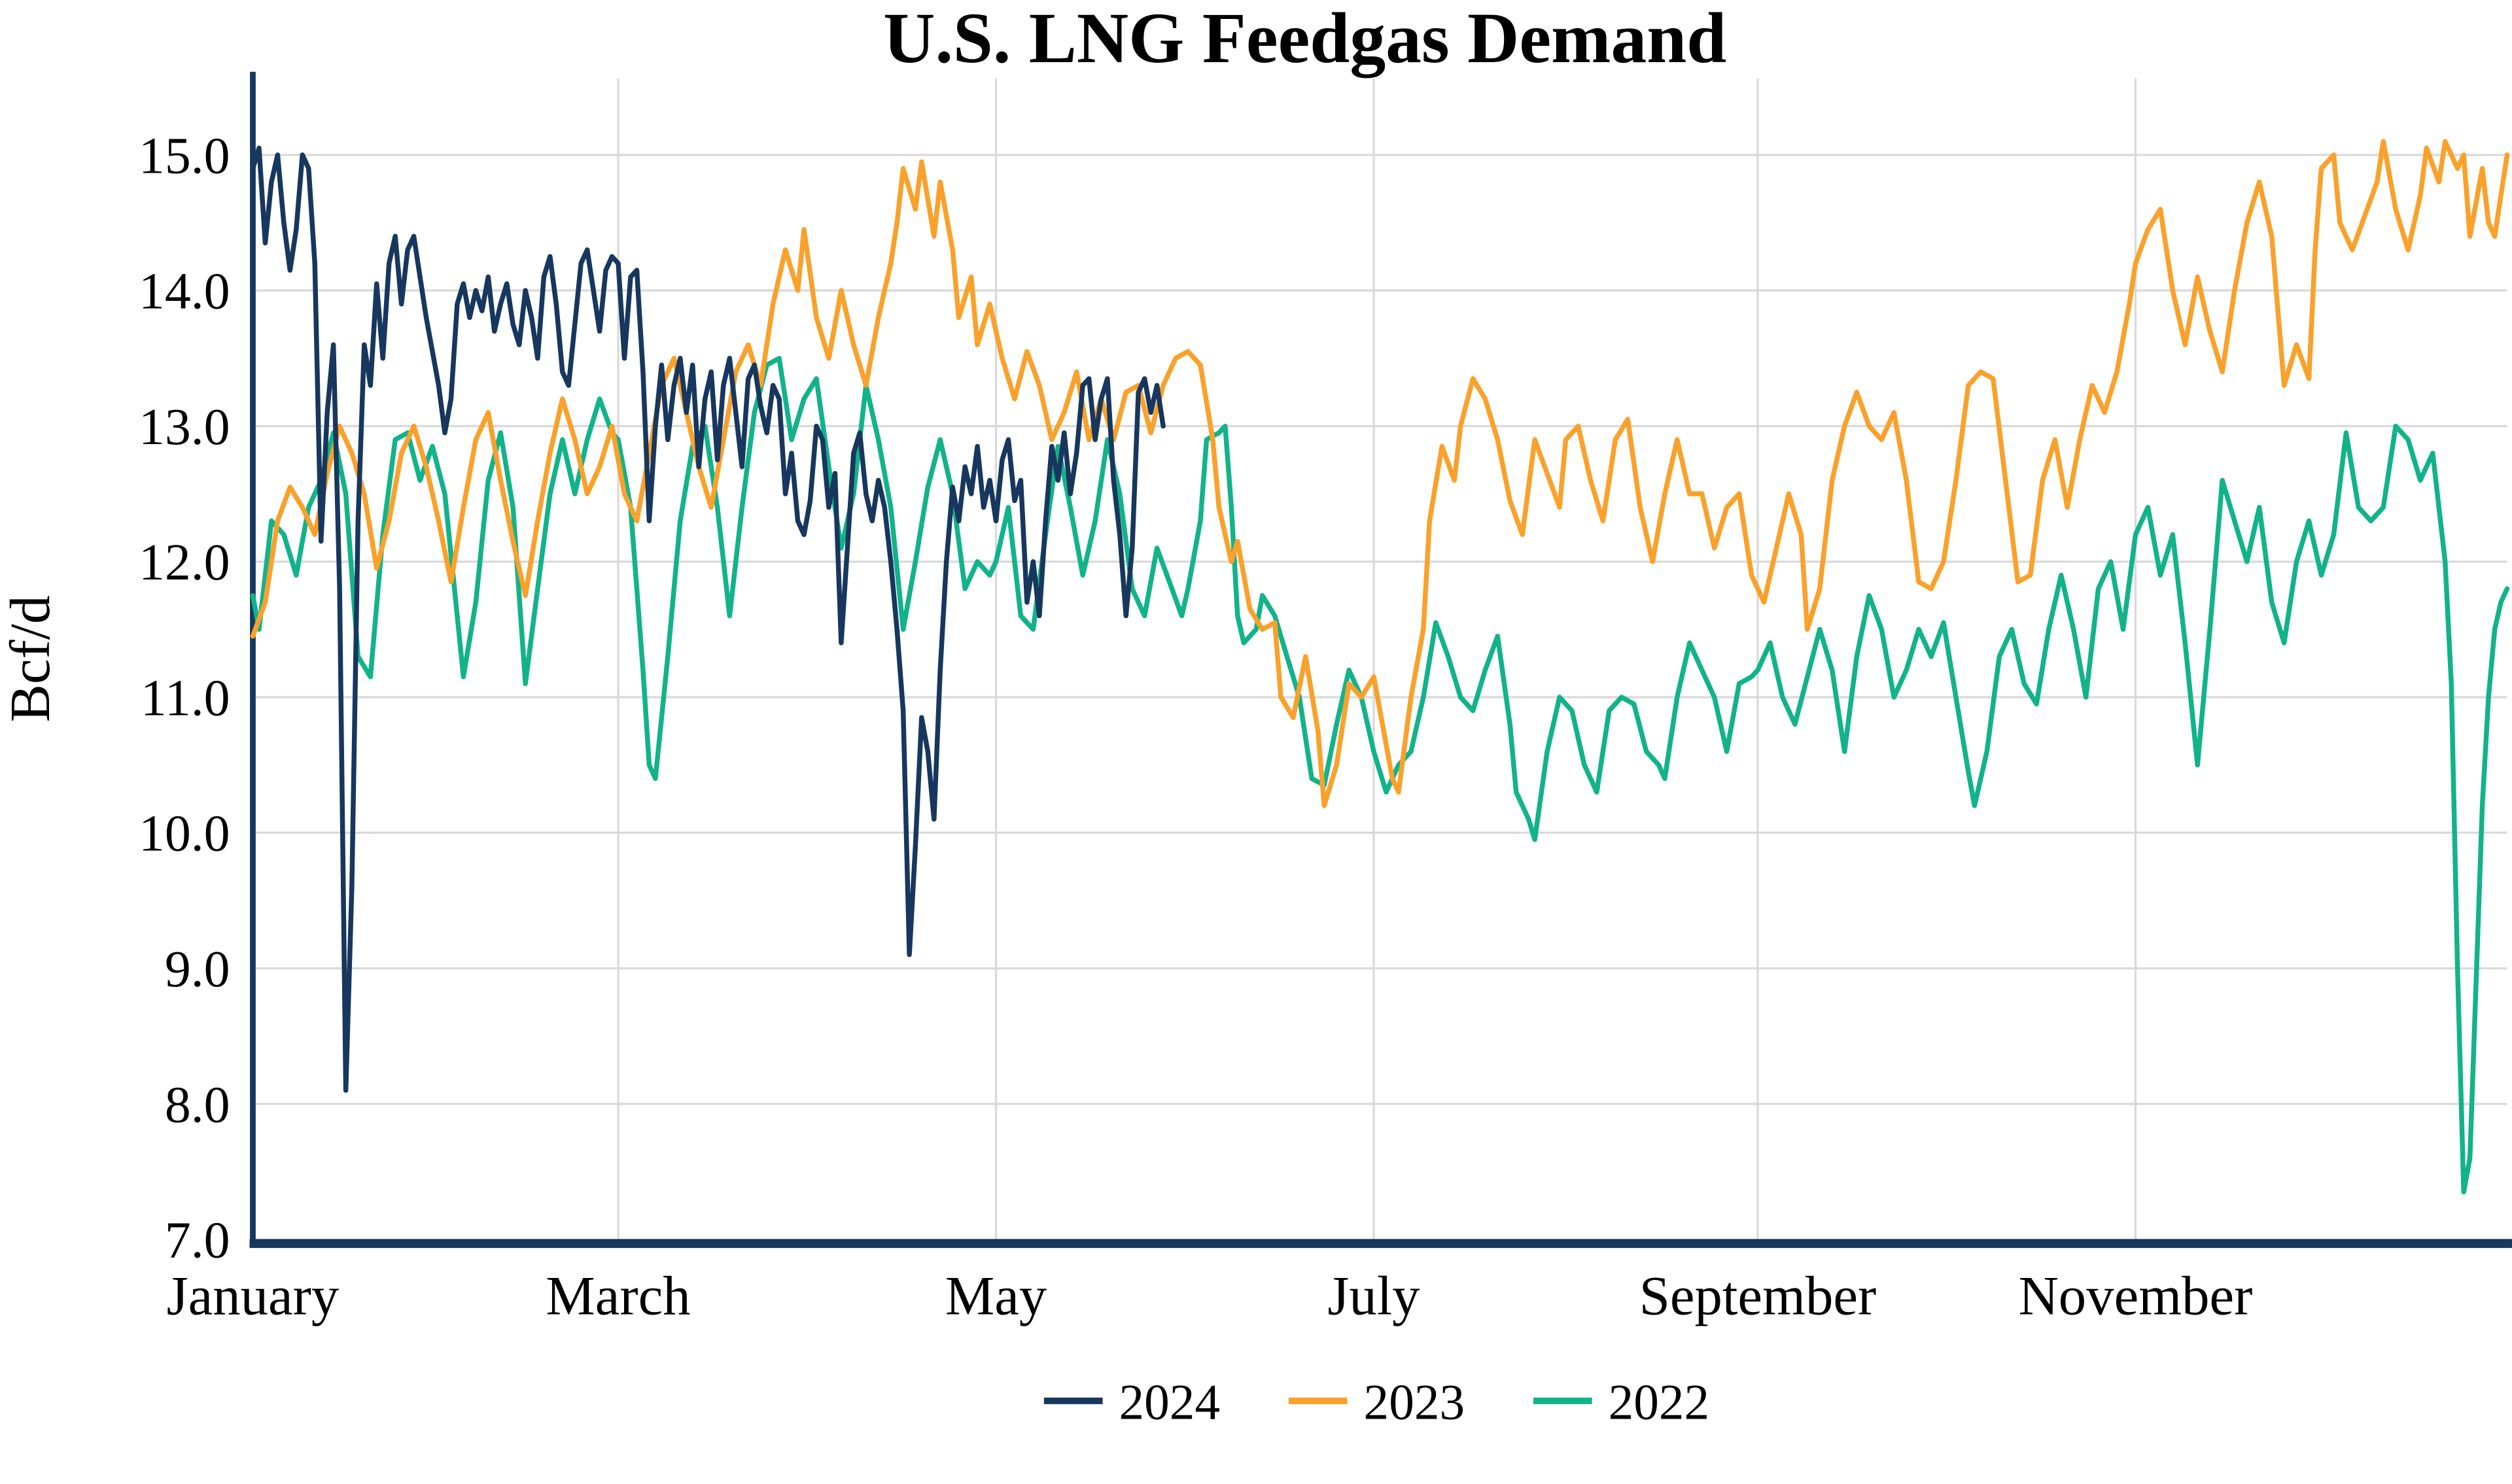 This screenshot has height=1484, width=2512. What do you see at coordinates (185, 698) in the screenshot?
I see `y-tick-11.0: 11.0` at bounding box center [185, 698].